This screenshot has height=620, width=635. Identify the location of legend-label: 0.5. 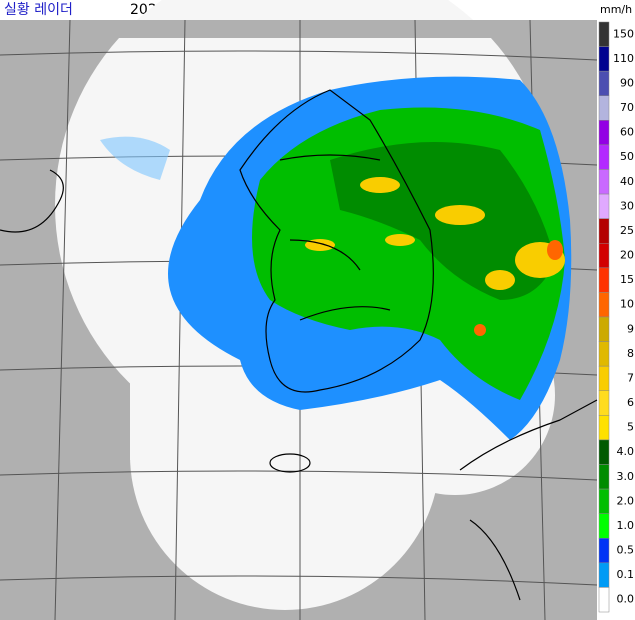
(626, 550).